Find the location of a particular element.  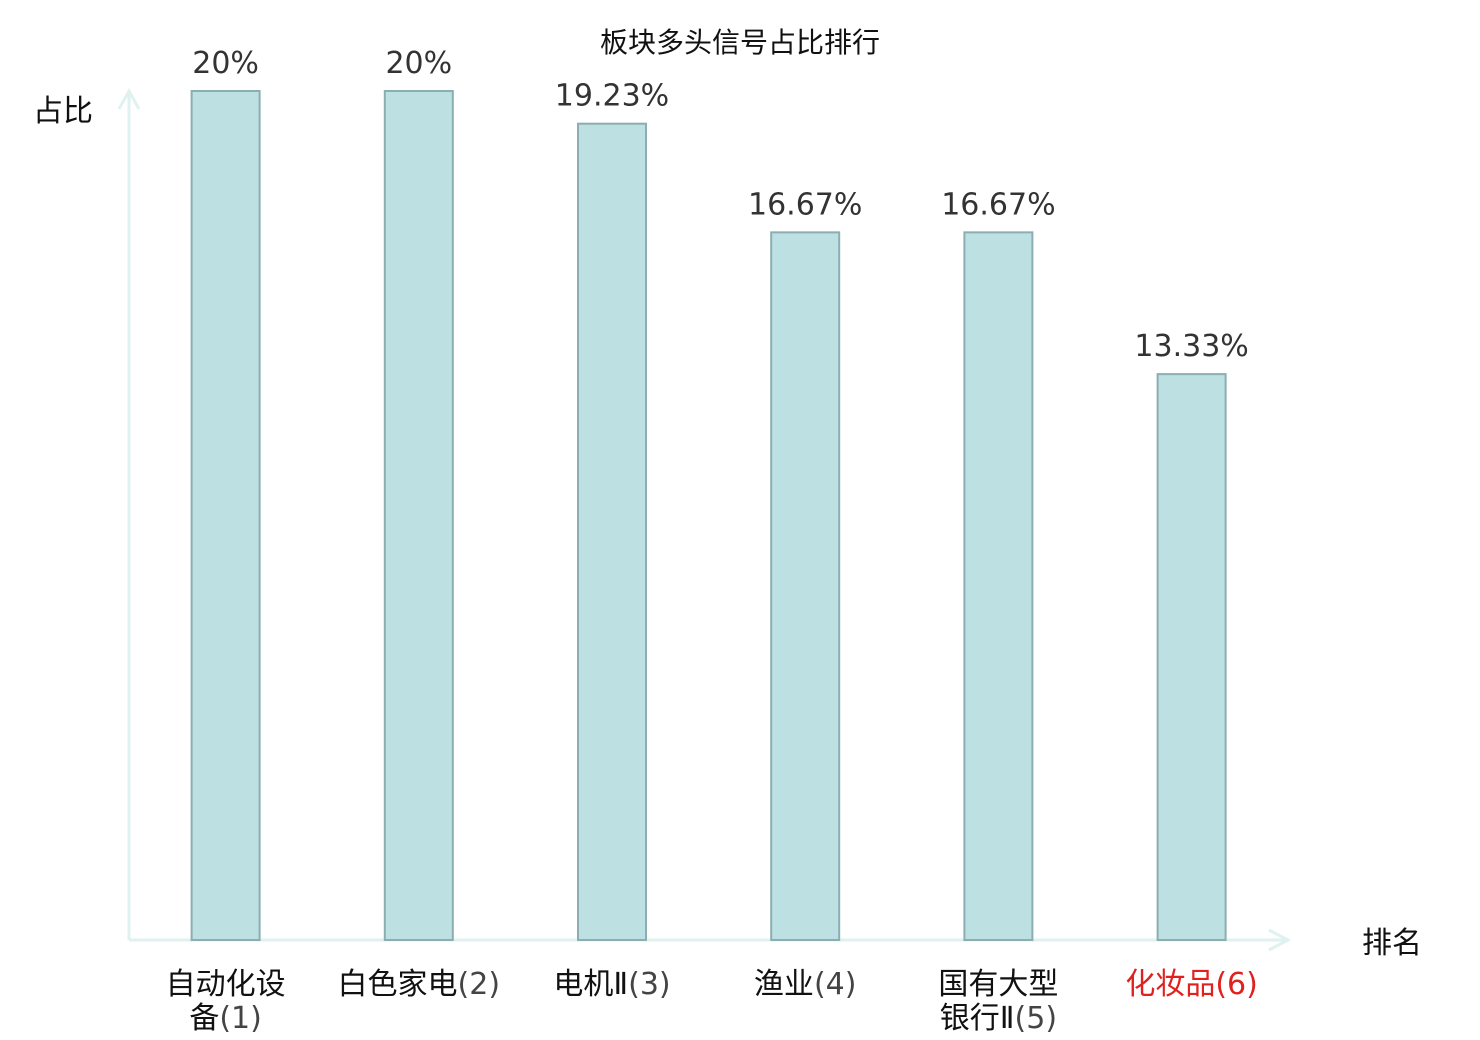

value-label-3: 19.23% is located at coordinates (612, 96).